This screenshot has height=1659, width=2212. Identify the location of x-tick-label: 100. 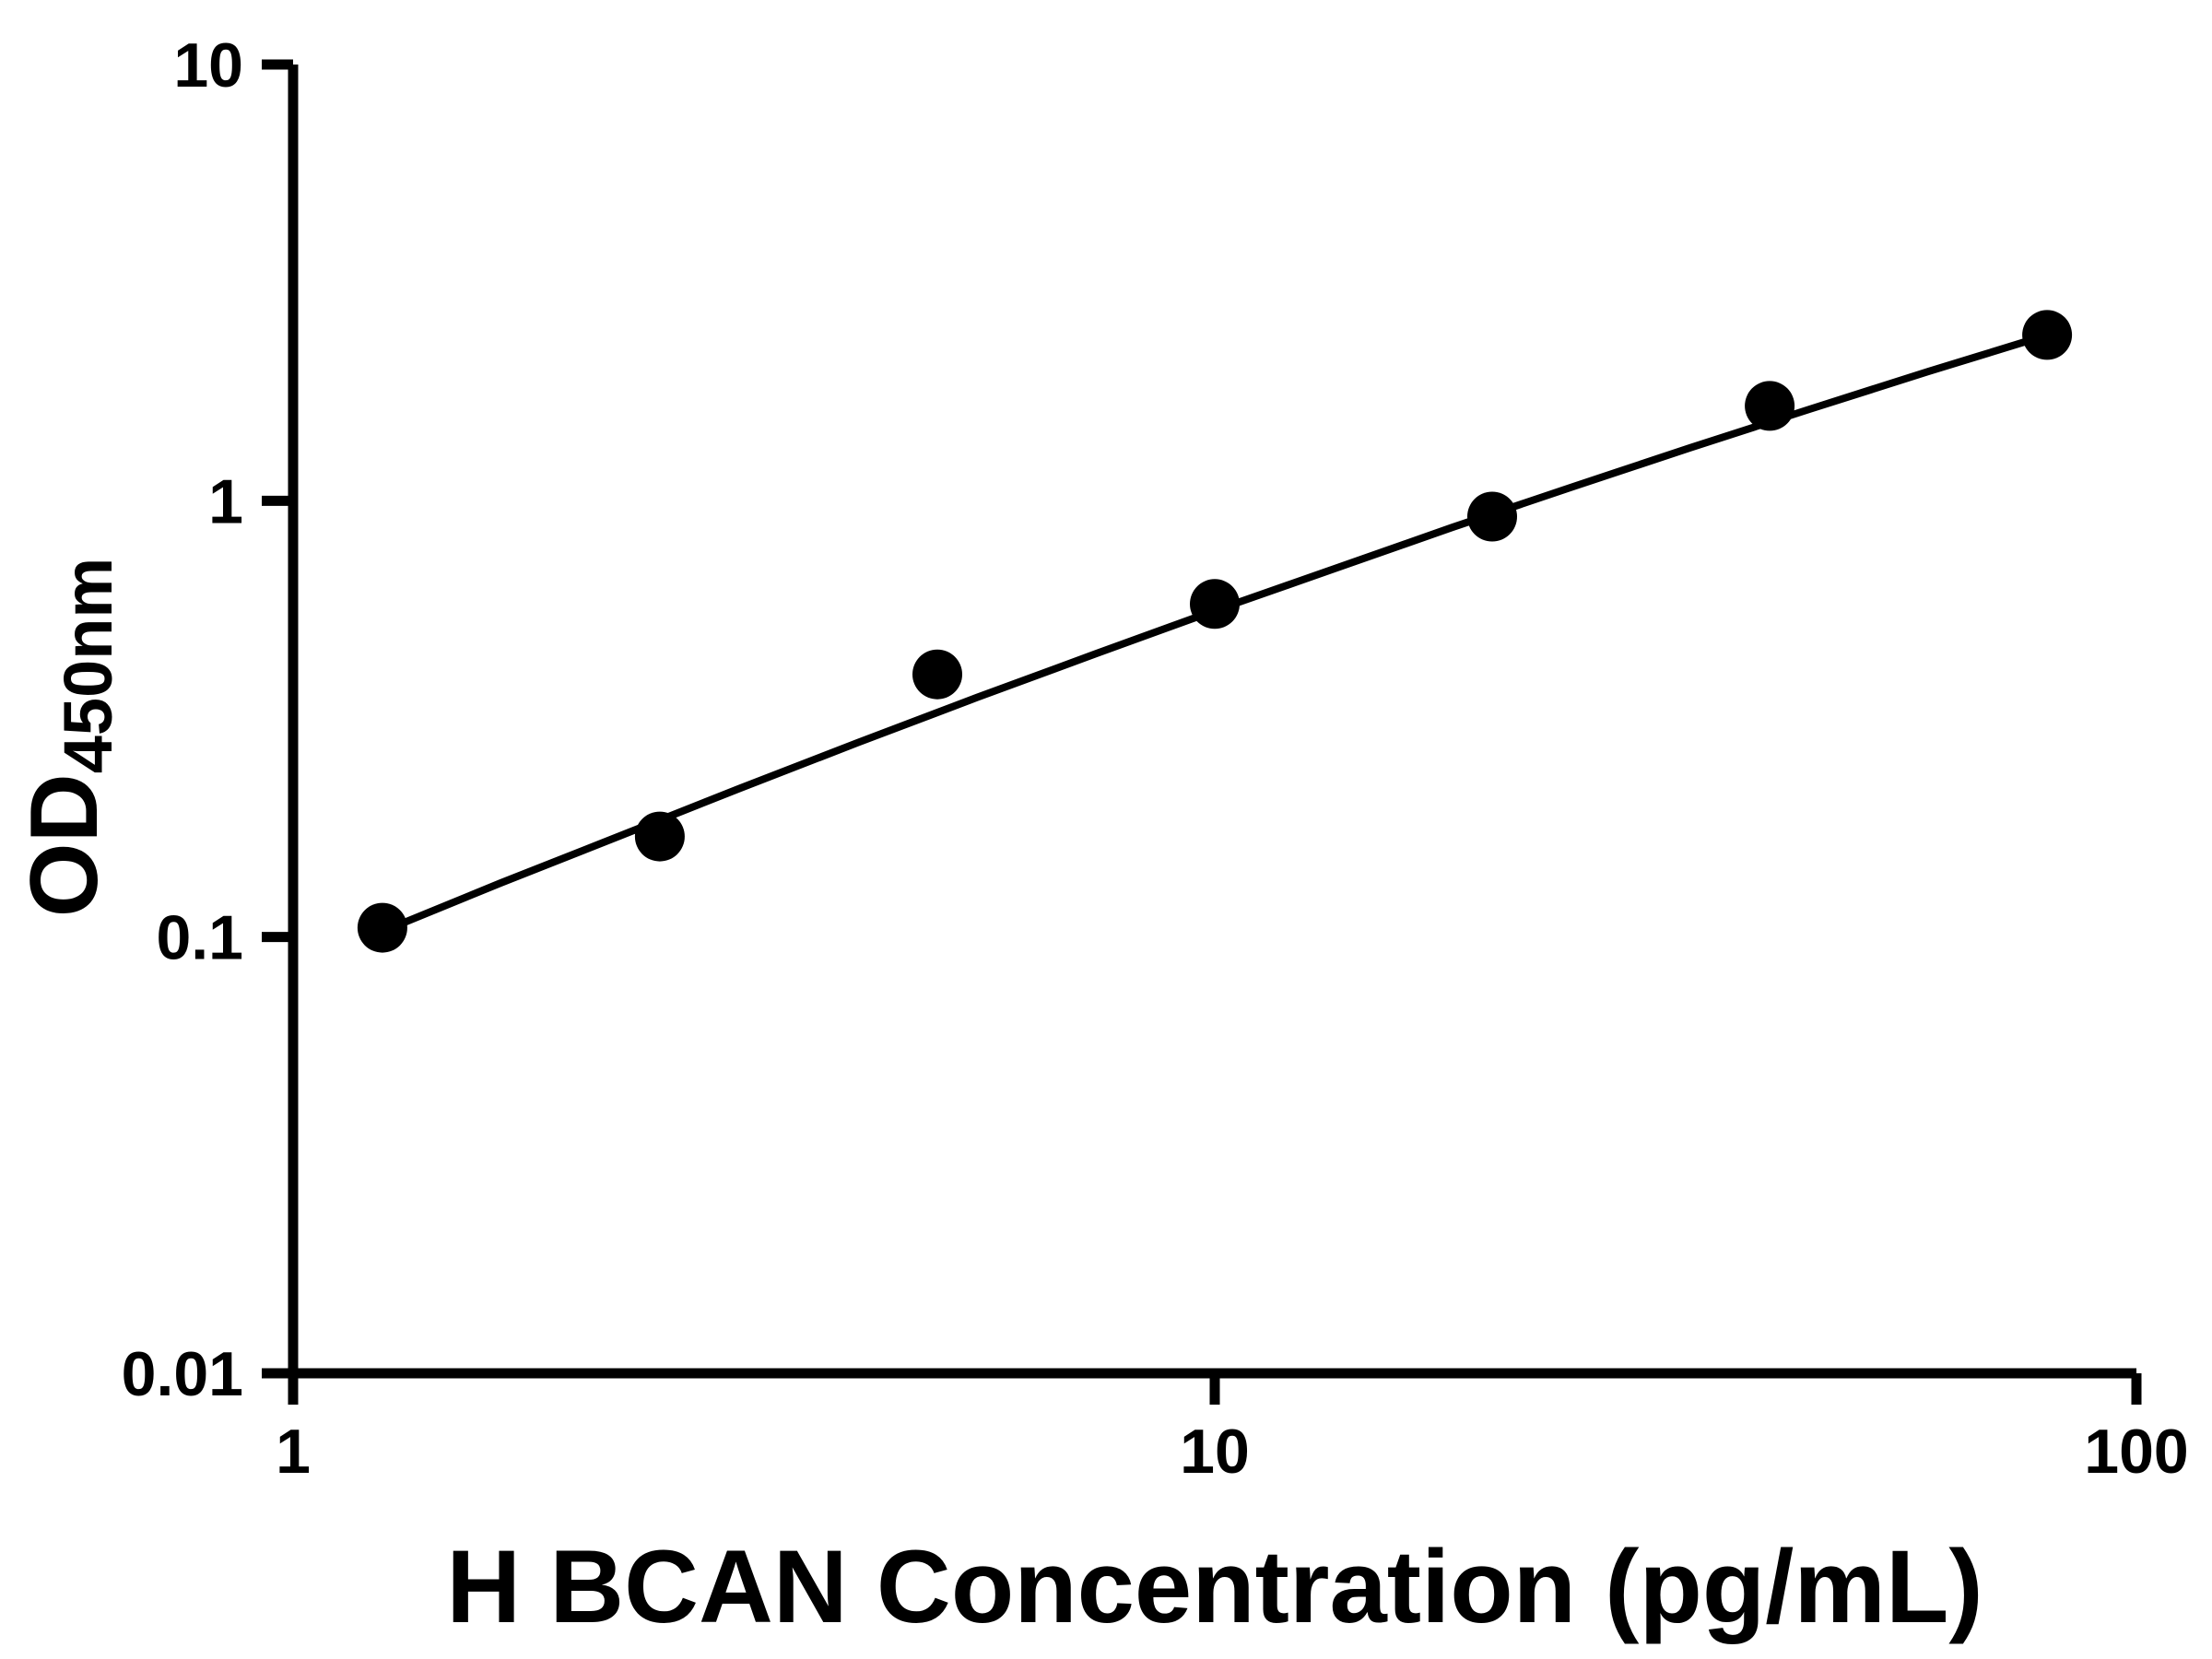
(2136, 1452).